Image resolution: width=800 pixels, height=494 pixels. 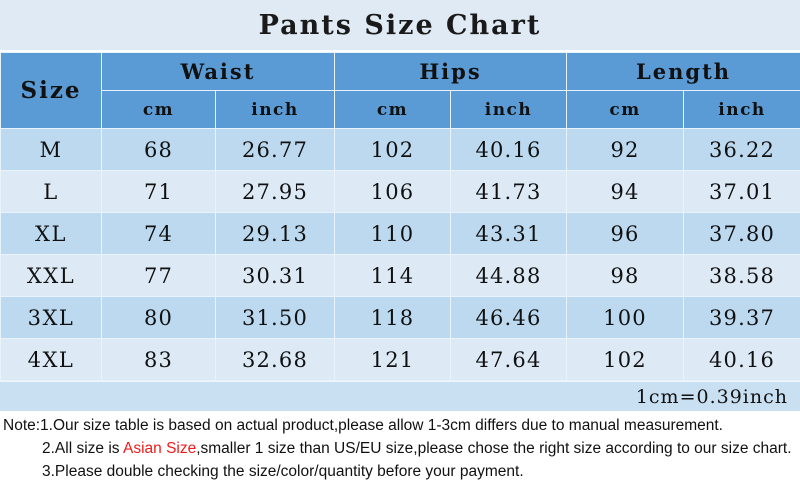 What do you see at coordinates (158, 275) in the screenshot?
I see `cell-waist-cm: 77` at bounding box center [158, 275].